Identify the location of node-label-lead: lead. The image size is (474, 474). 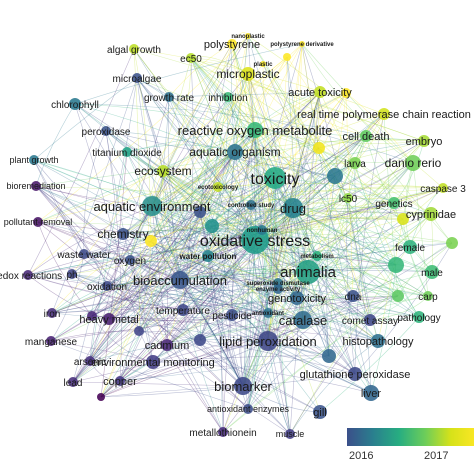
(73, 383).